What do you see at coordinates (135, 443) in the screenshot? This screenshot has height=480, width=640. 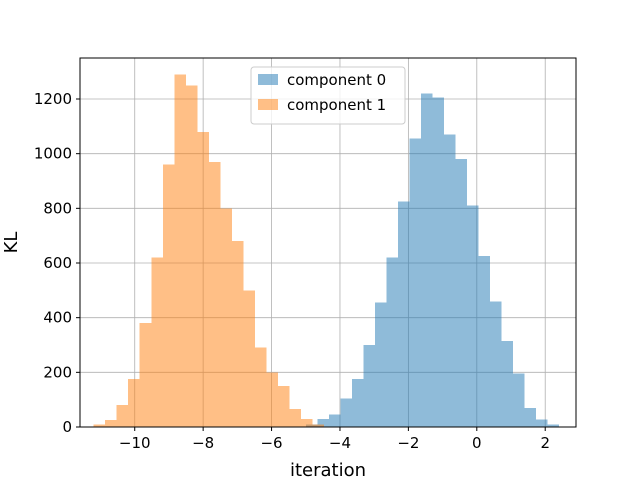 I see `x-tick-label: −10` at bounding box center [135, 443].